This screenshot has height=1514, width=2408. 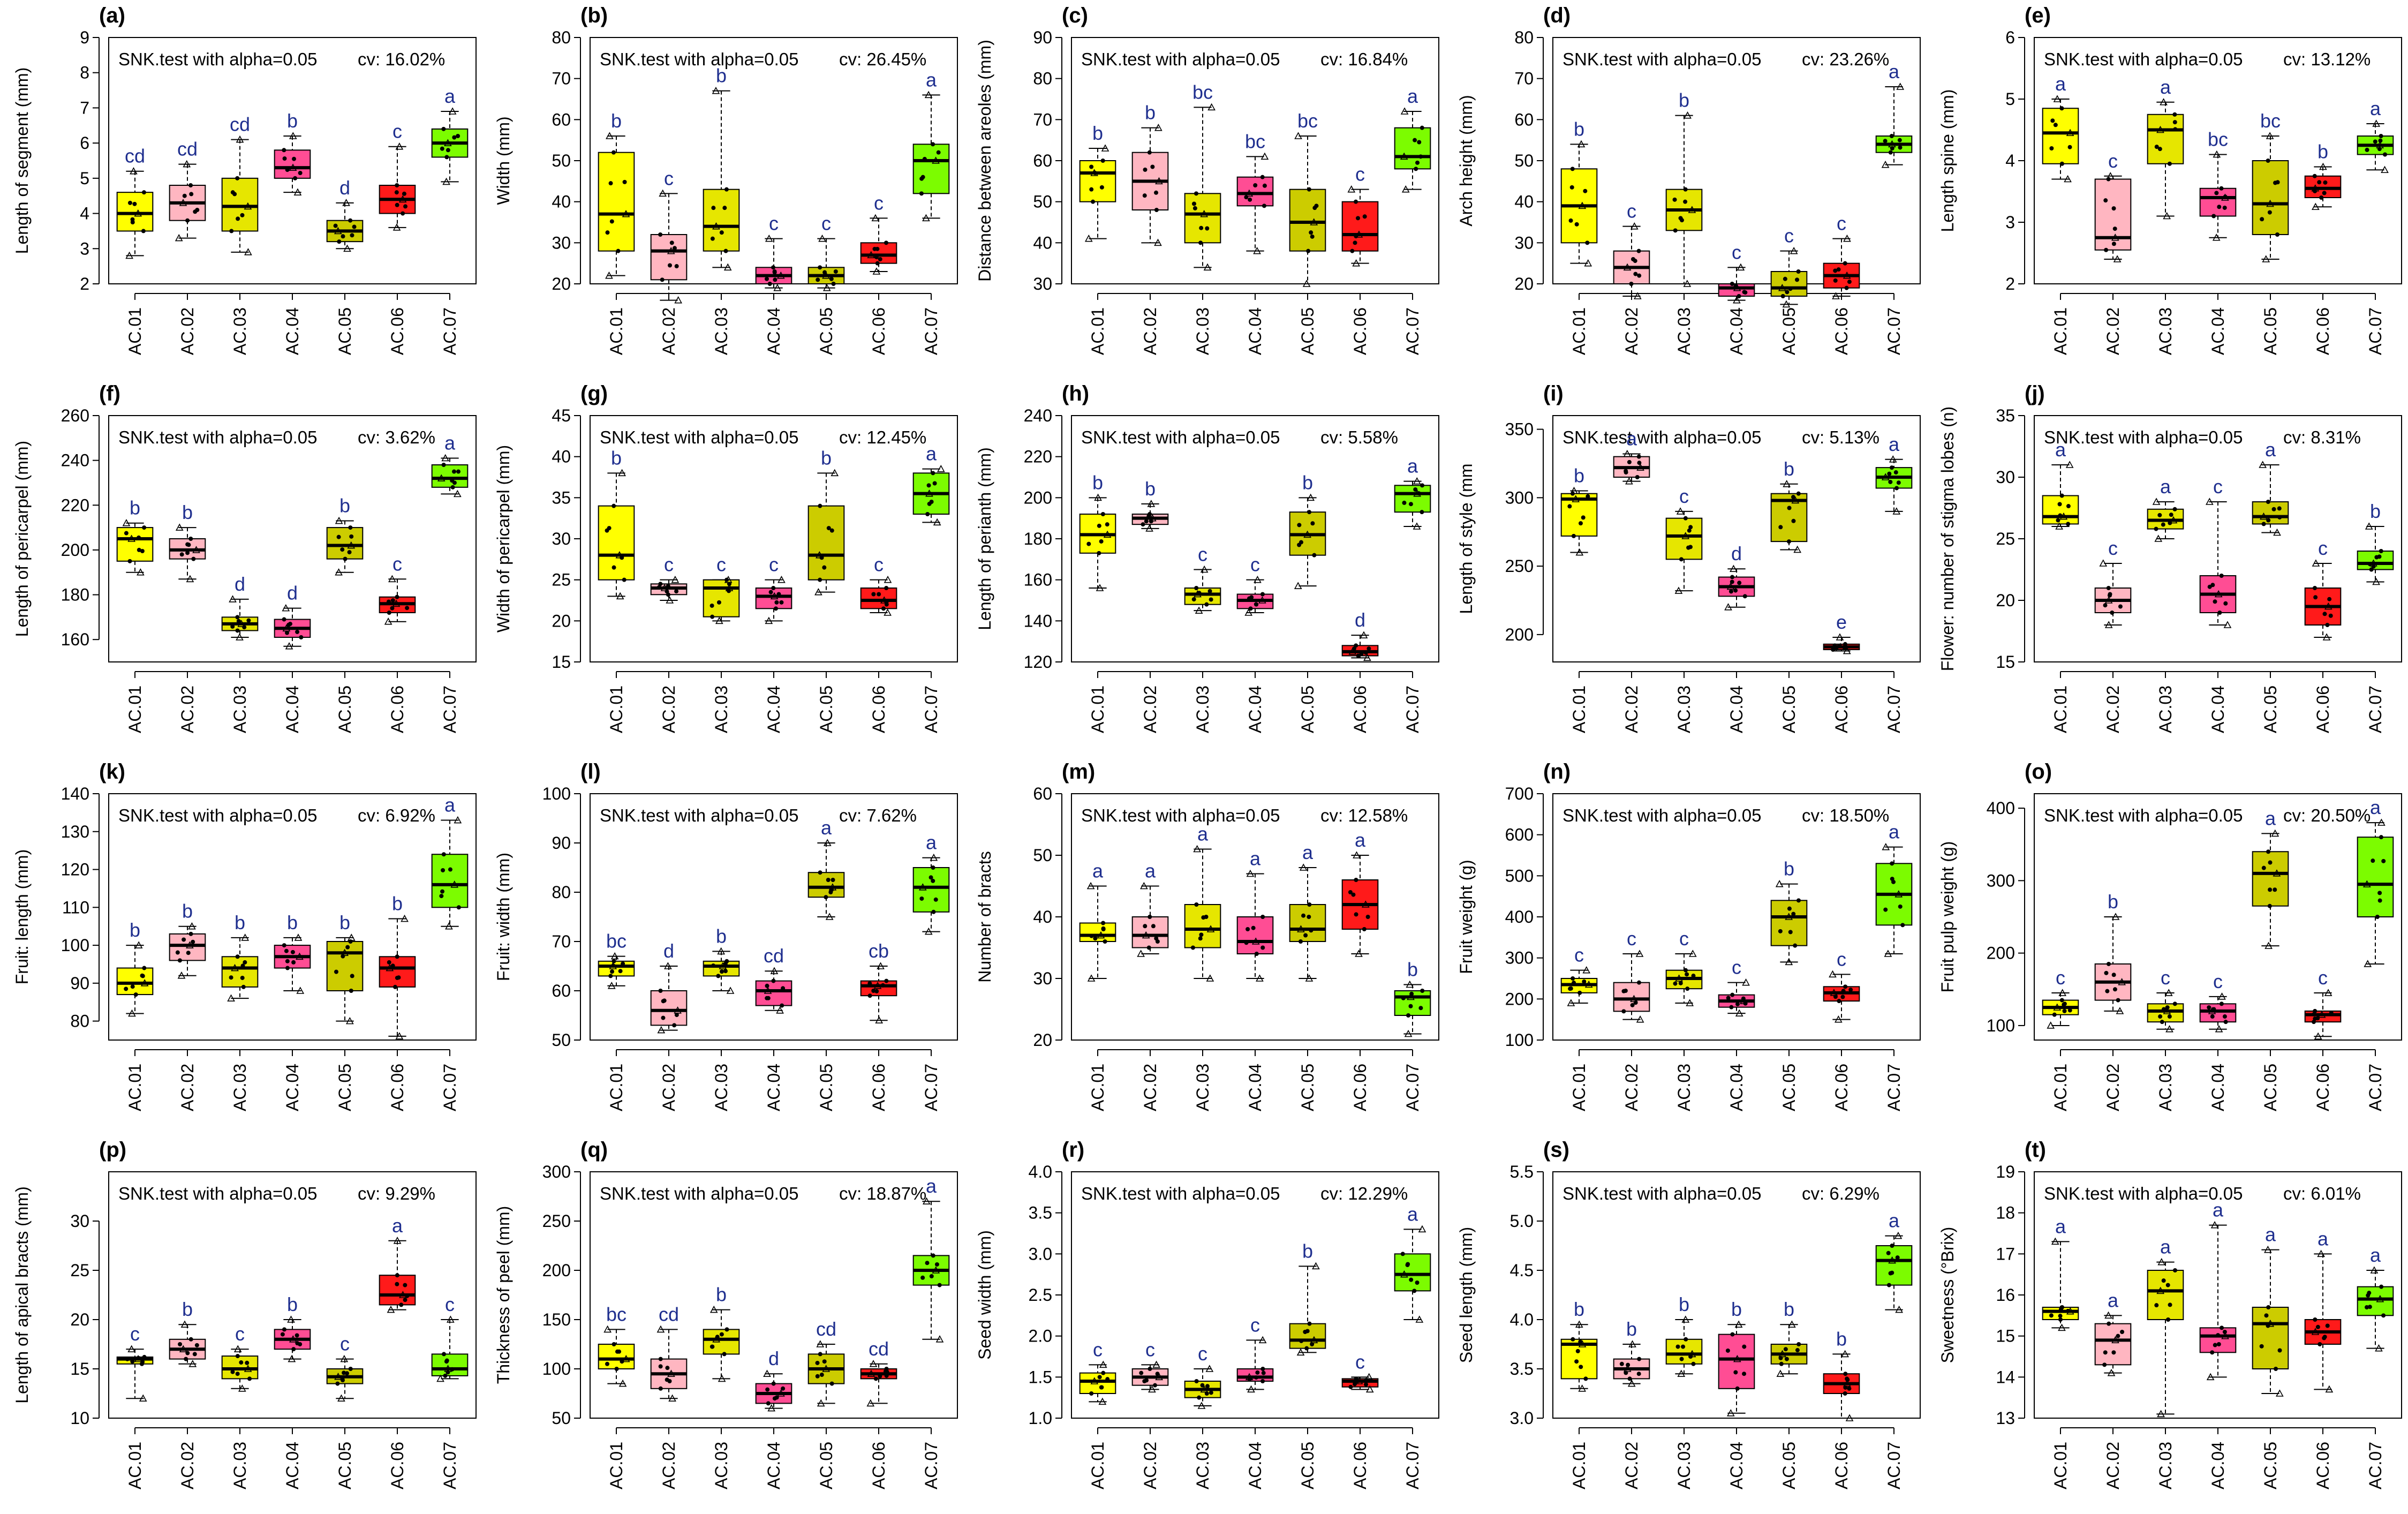 What do you see at coordinates (292, 917) in the screenshot?
I see `plot-frame` at bounding box center [292, 917].